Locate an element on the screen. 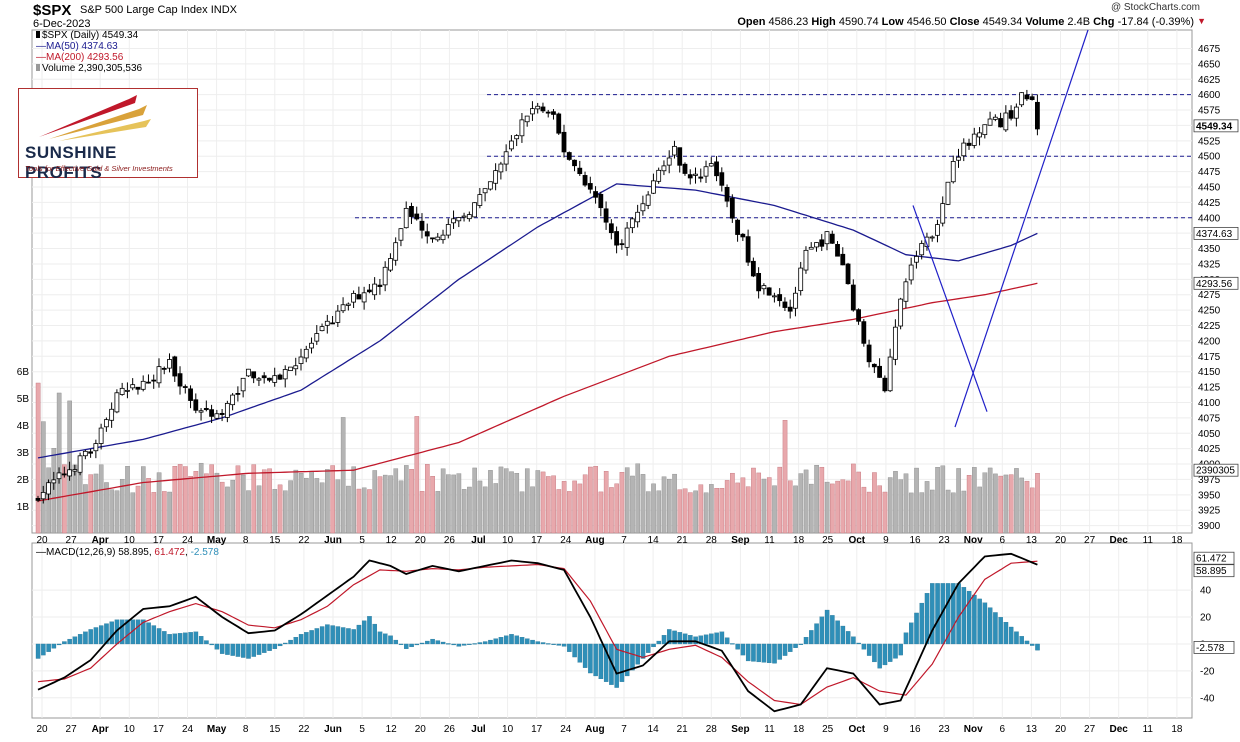 This screenshot has height=742, width=1240. source-credit: @ StockCharts.com is located at coordinates (1155, 7).